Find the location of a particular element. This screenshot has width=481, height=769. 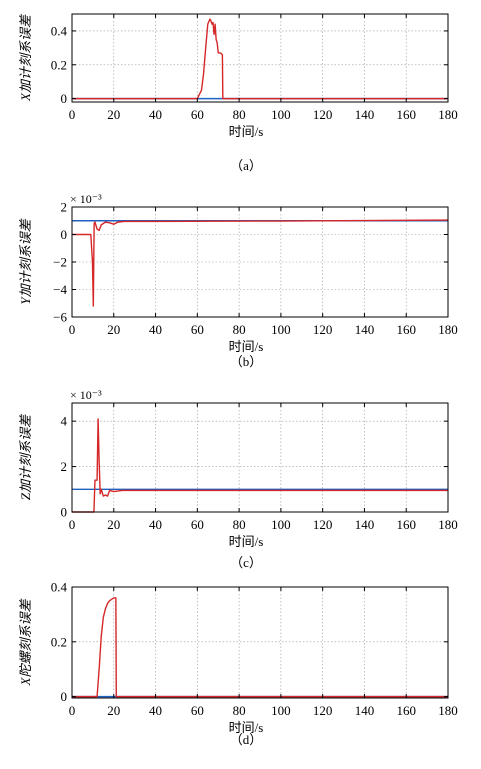

y-tick-label: −6 is located at coordinates (60, 317).